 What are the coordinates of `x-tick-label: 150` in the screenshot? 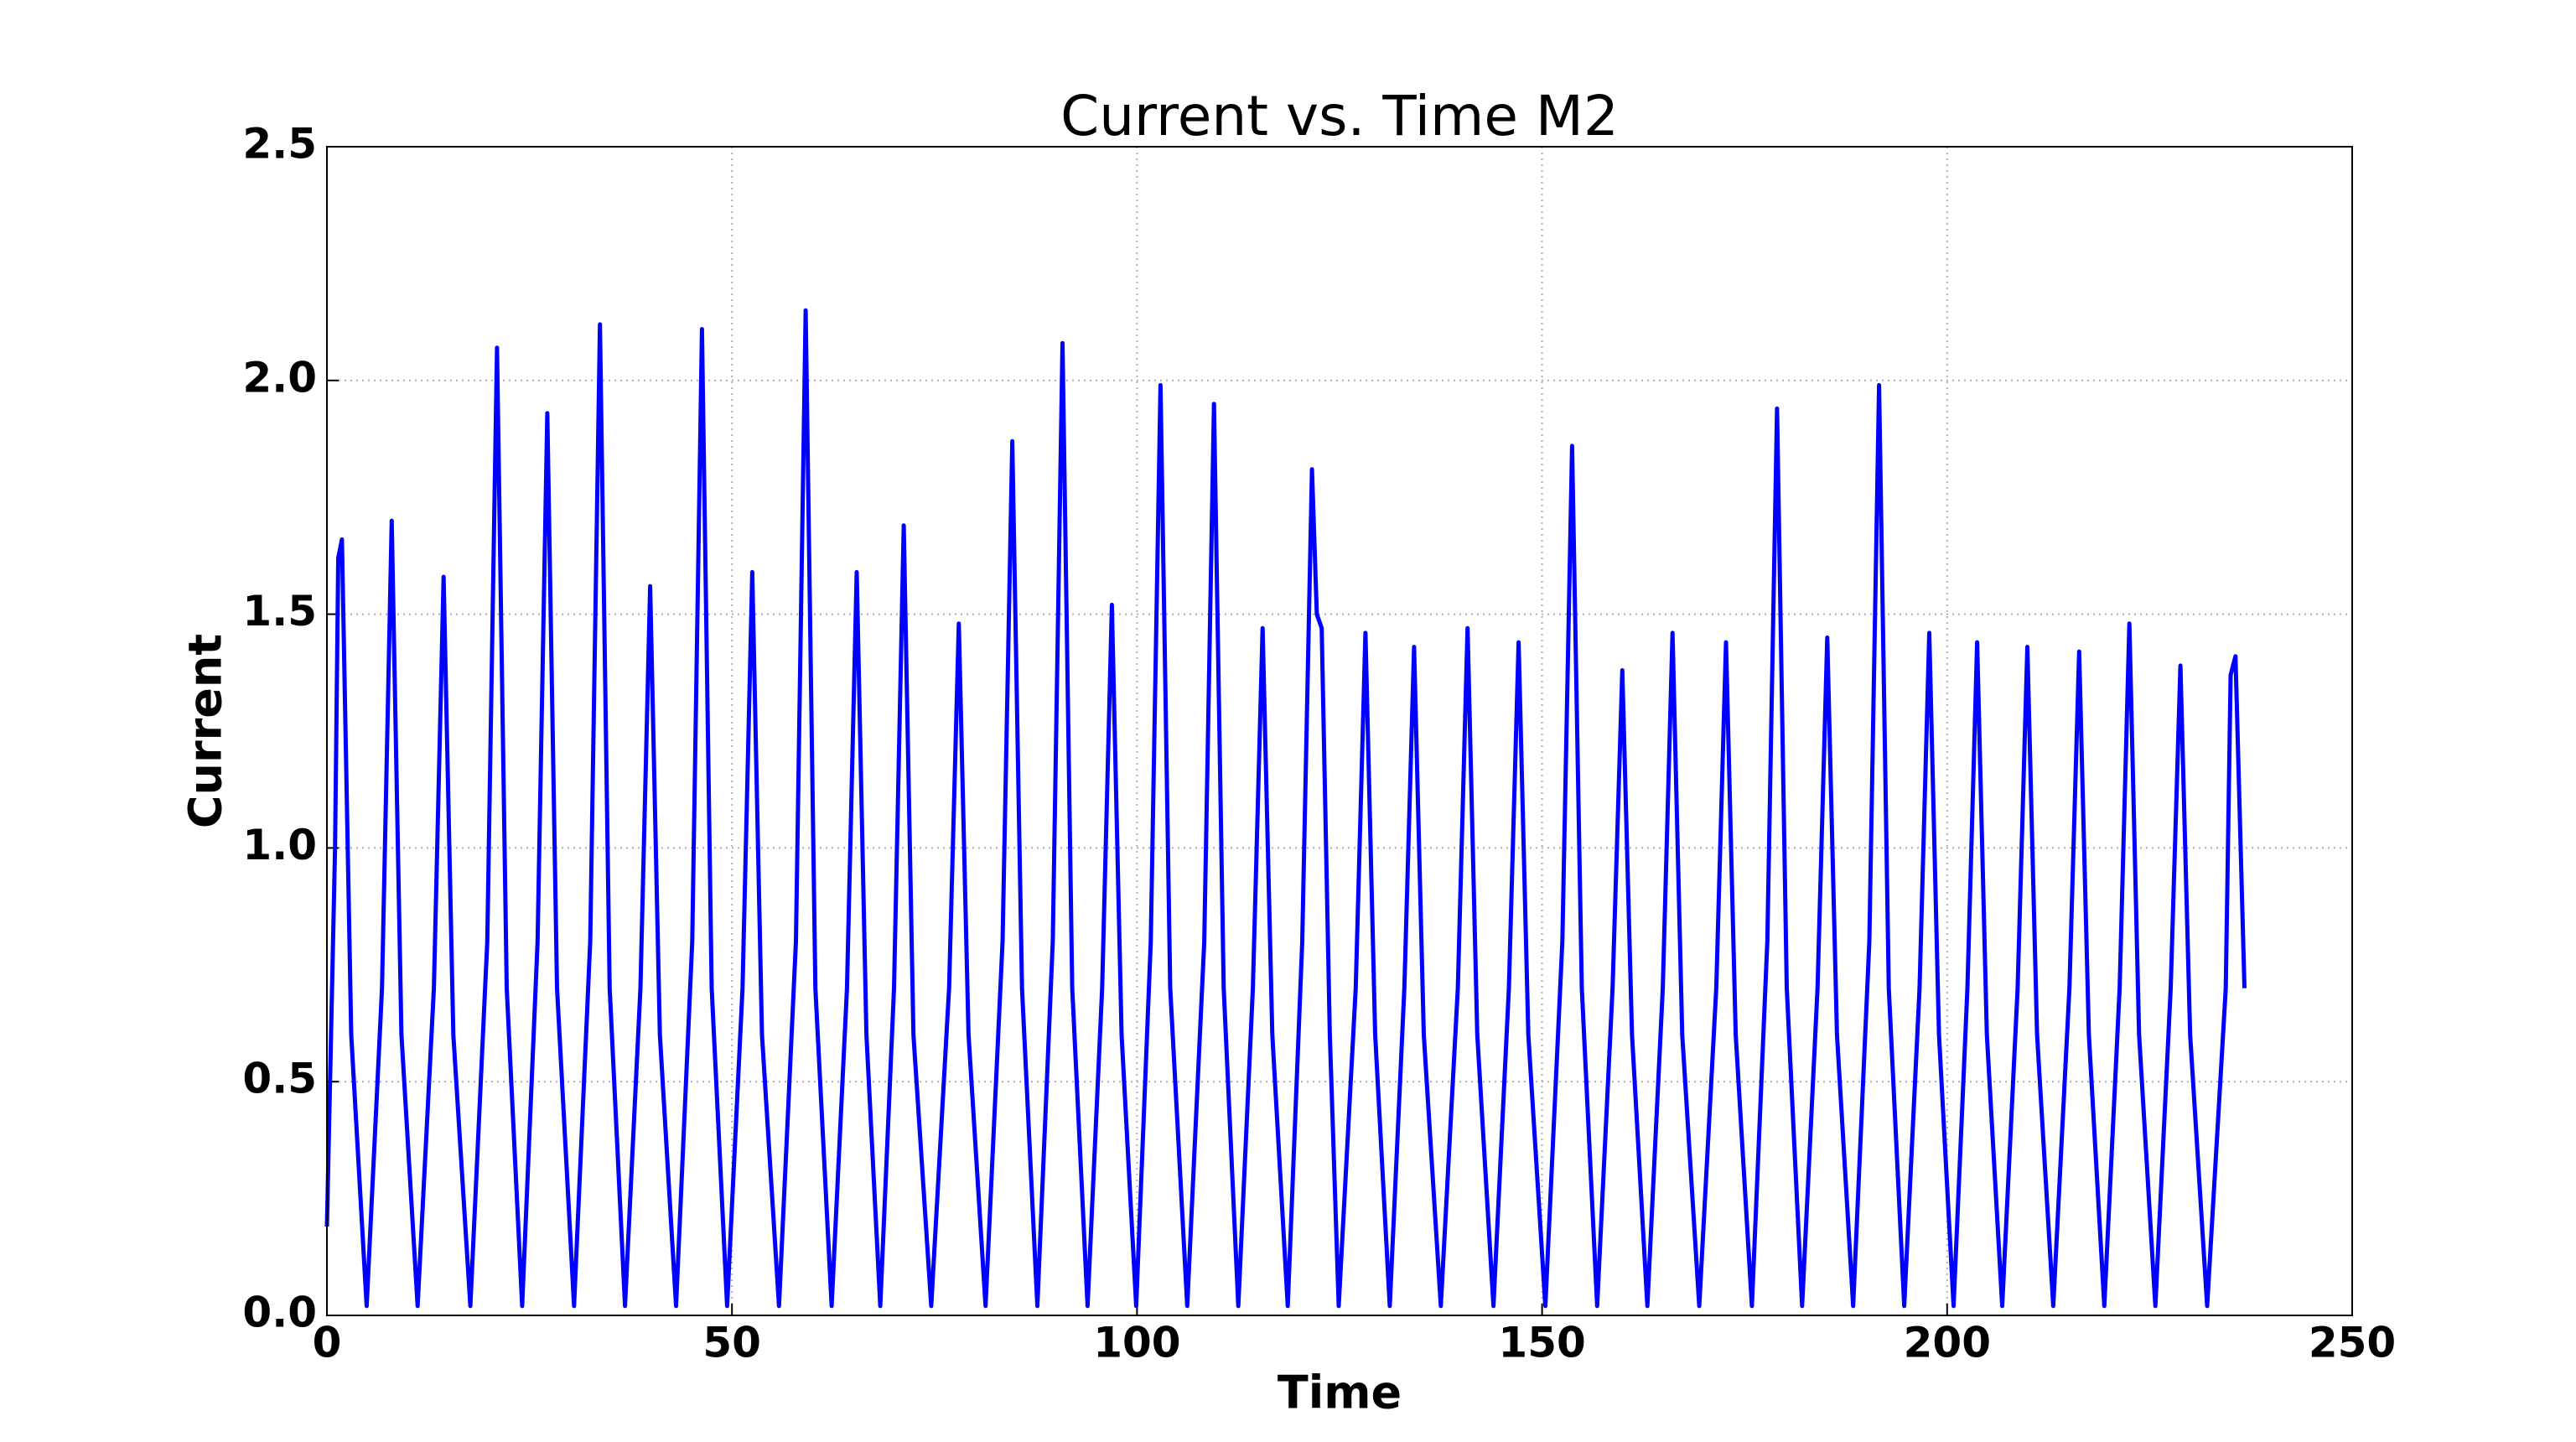 It's located at (1541, 1343).